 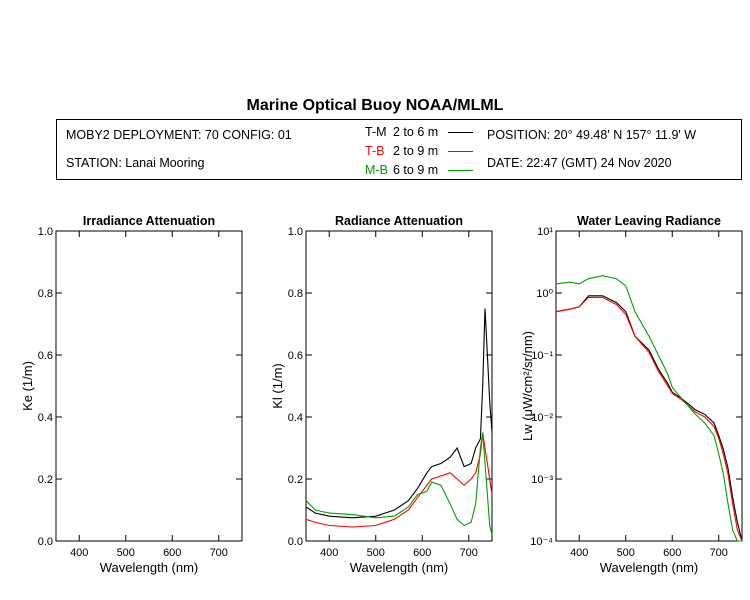 What do you see at coordinates (295, 418) in the screenshot?
I see `y-tick-label-1-2: 0.4` at bounding box center [295, 418].